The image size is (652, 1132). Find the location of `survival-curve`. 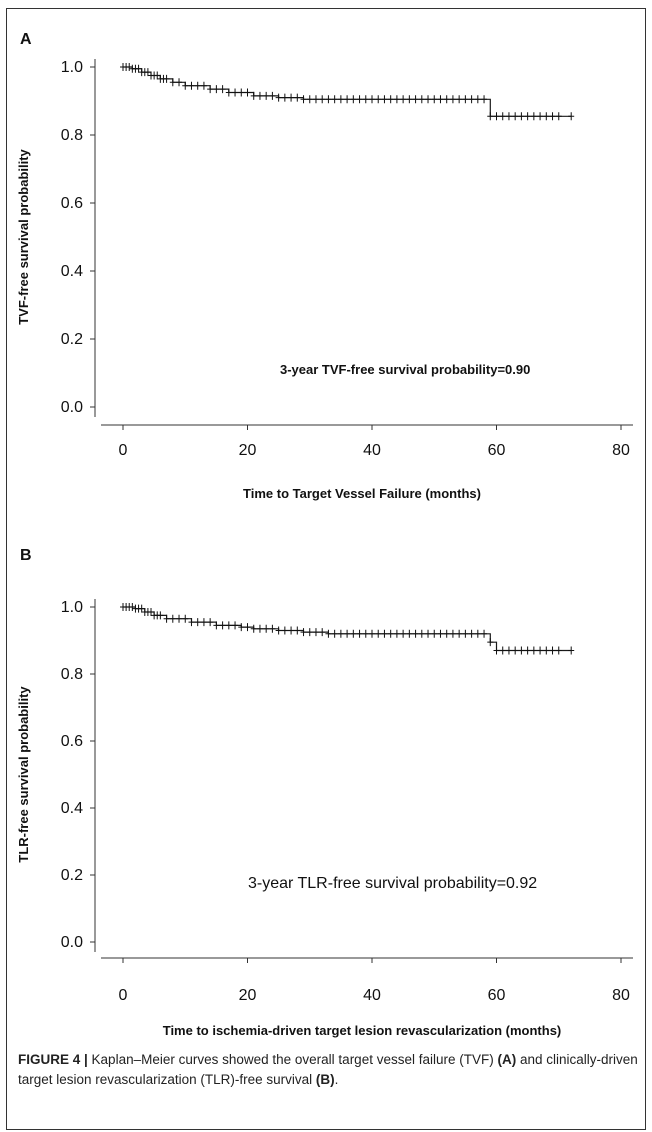

survival-curve is located at coordinates (347, 629).